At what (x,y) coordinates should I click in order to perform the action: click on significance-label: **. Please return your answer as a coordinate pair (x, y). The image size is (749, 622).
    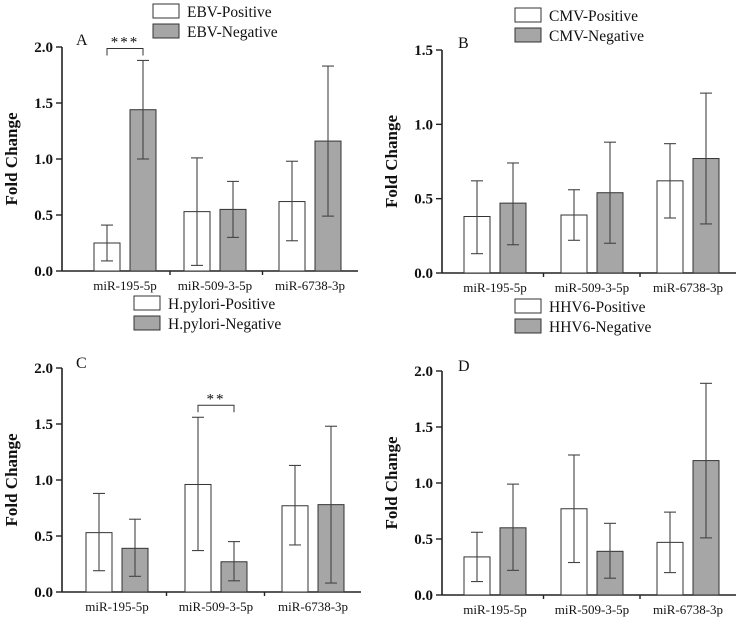
    Looking at the image, I should click on (216, 399).